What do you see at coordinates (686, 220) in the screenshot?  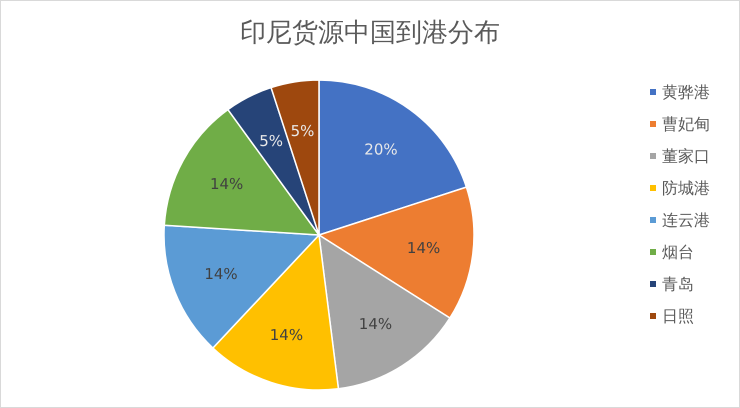 I see `legend-label: 连云港` at bounding box center [686, 220].